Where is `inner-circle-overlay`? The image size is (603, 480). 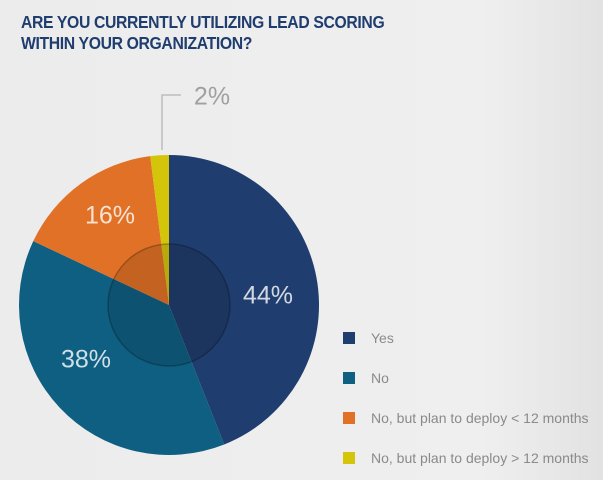 inner-circle-overlay is located at coordinates (169, 305).